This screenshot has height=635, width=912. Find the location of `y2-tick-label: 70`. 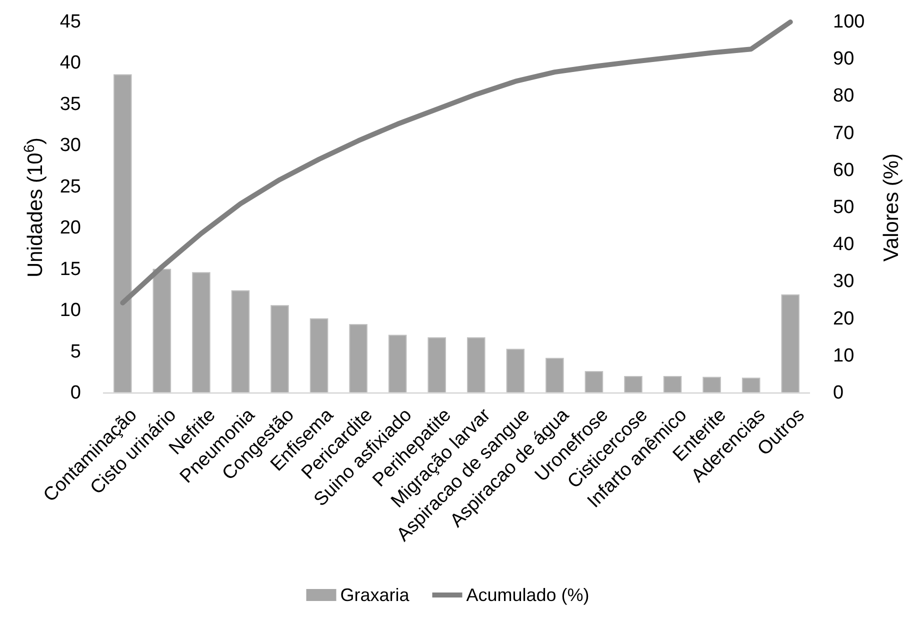

y2-tick-label: 70 is located at coordinates (843, 133).